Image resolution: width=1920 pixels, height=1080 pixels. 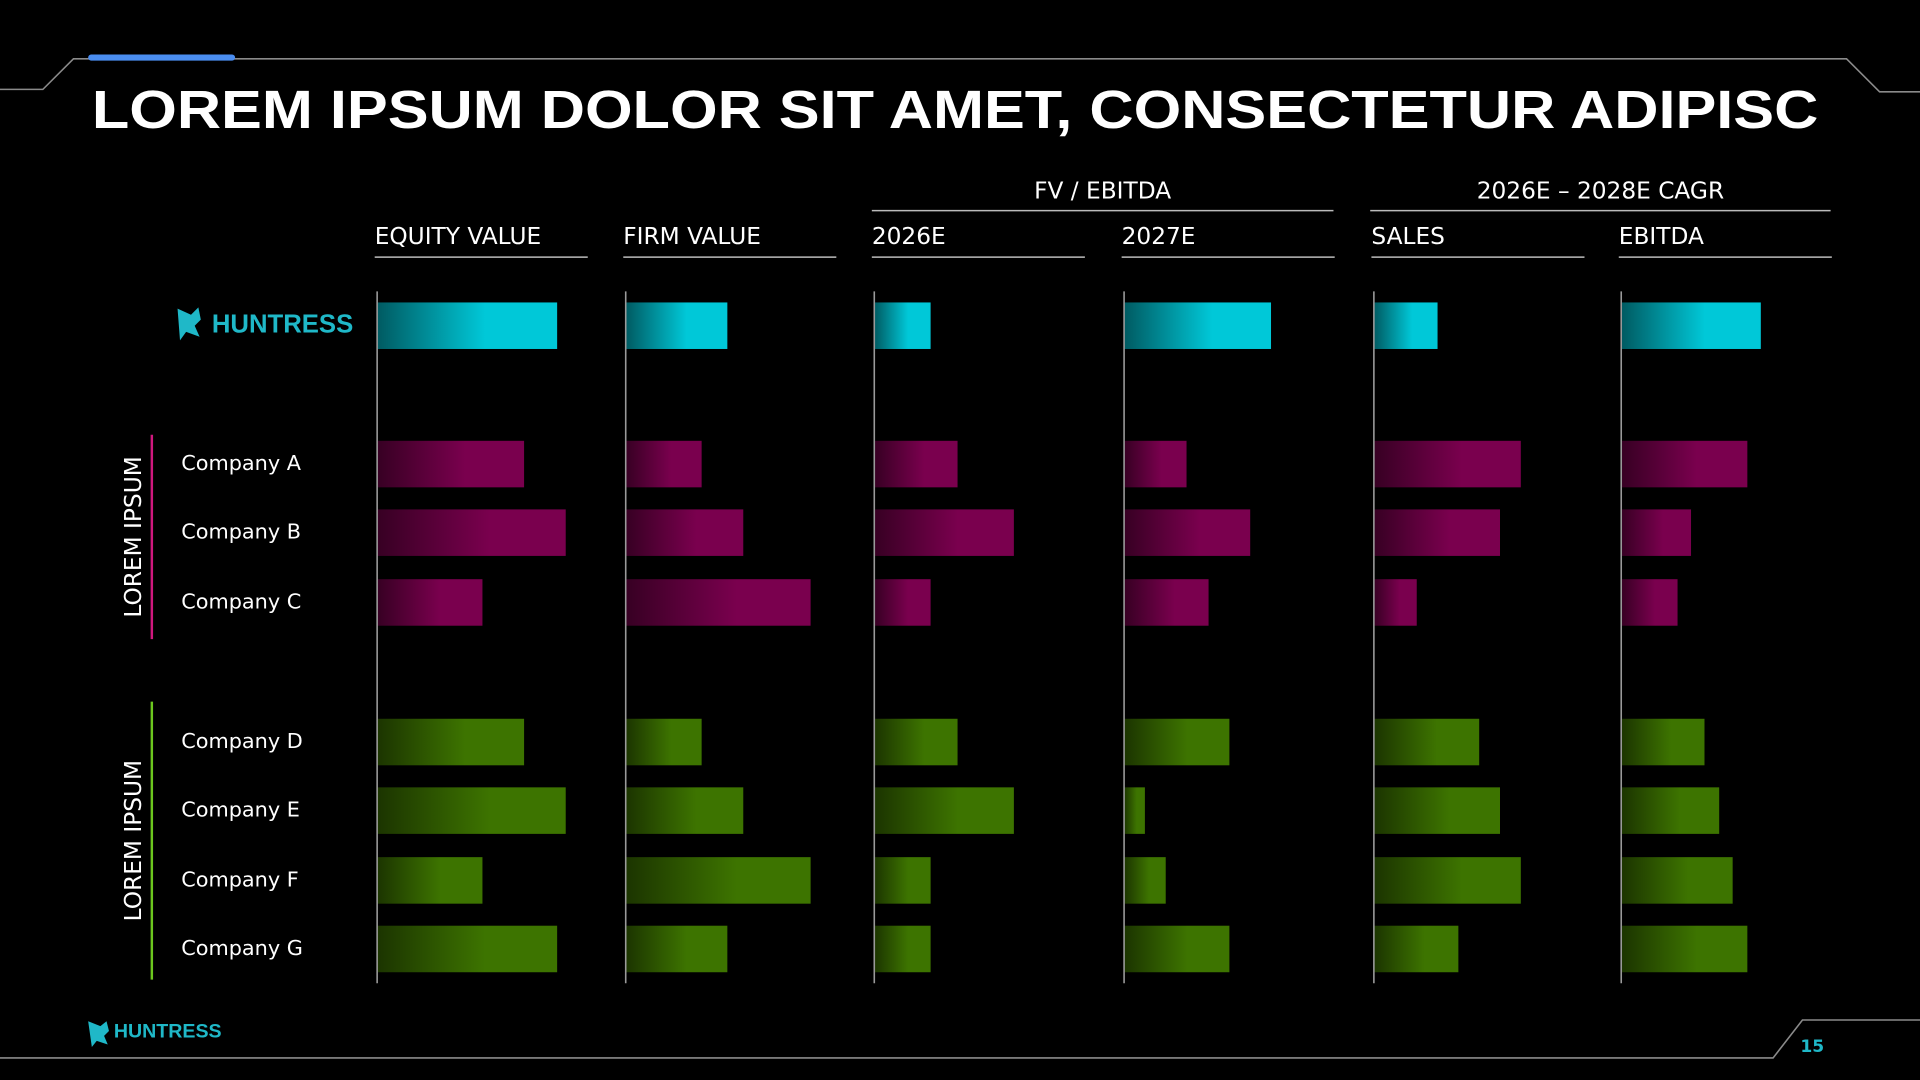 What do you see at coordinates (1600, 191) in the screenshot?
I see `column-group-label: 2026E – 2028E CAGR` at bounding box center [1600, 191].